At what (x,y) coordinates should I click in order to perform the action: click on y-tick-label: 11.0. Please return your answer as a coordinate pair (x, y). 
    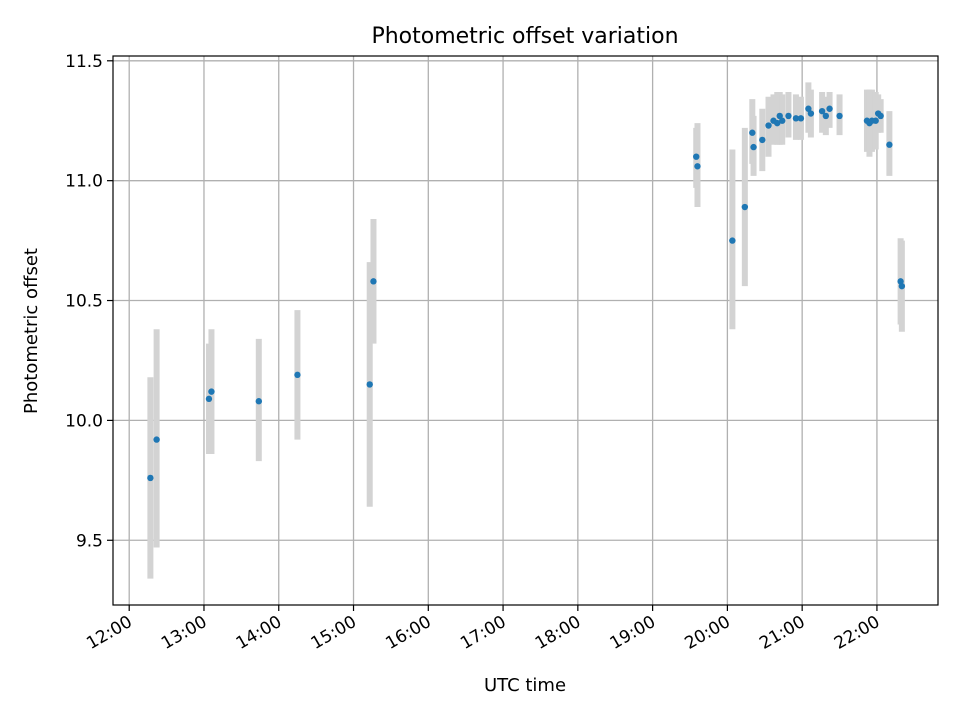
    Looking at the image, I should click on (84, 182).